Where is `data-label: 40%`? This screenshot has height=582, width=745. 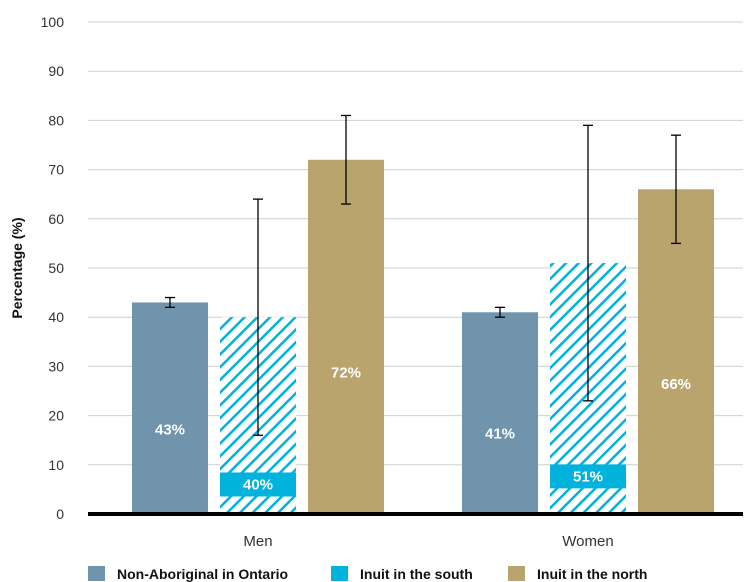
data-label: 40% is located at coordinates (258, 484).